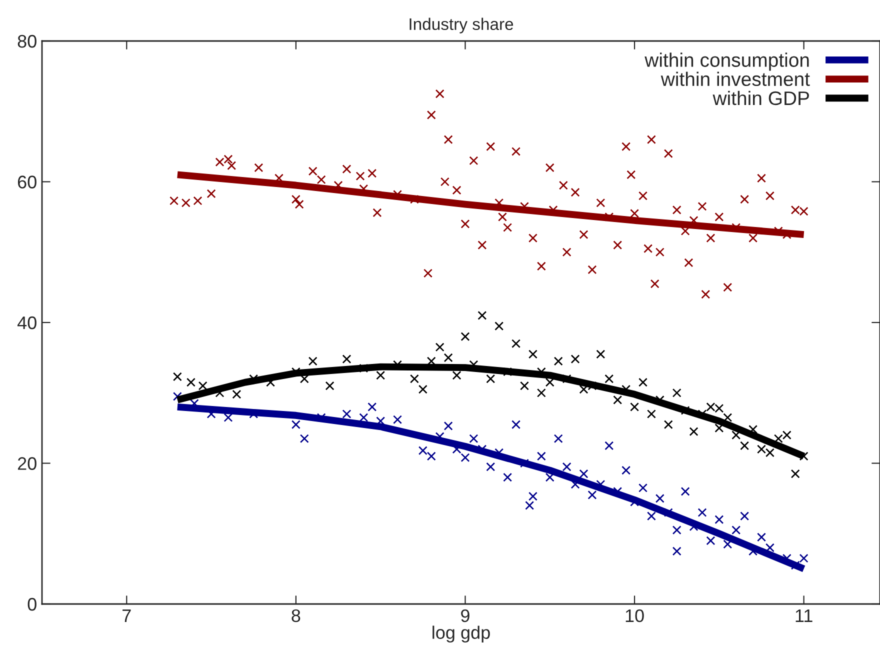  What do you see at coordinates (635, 615) in the screenshot?
I see `x-tick-label: 10` at bounding box center [635, 615].